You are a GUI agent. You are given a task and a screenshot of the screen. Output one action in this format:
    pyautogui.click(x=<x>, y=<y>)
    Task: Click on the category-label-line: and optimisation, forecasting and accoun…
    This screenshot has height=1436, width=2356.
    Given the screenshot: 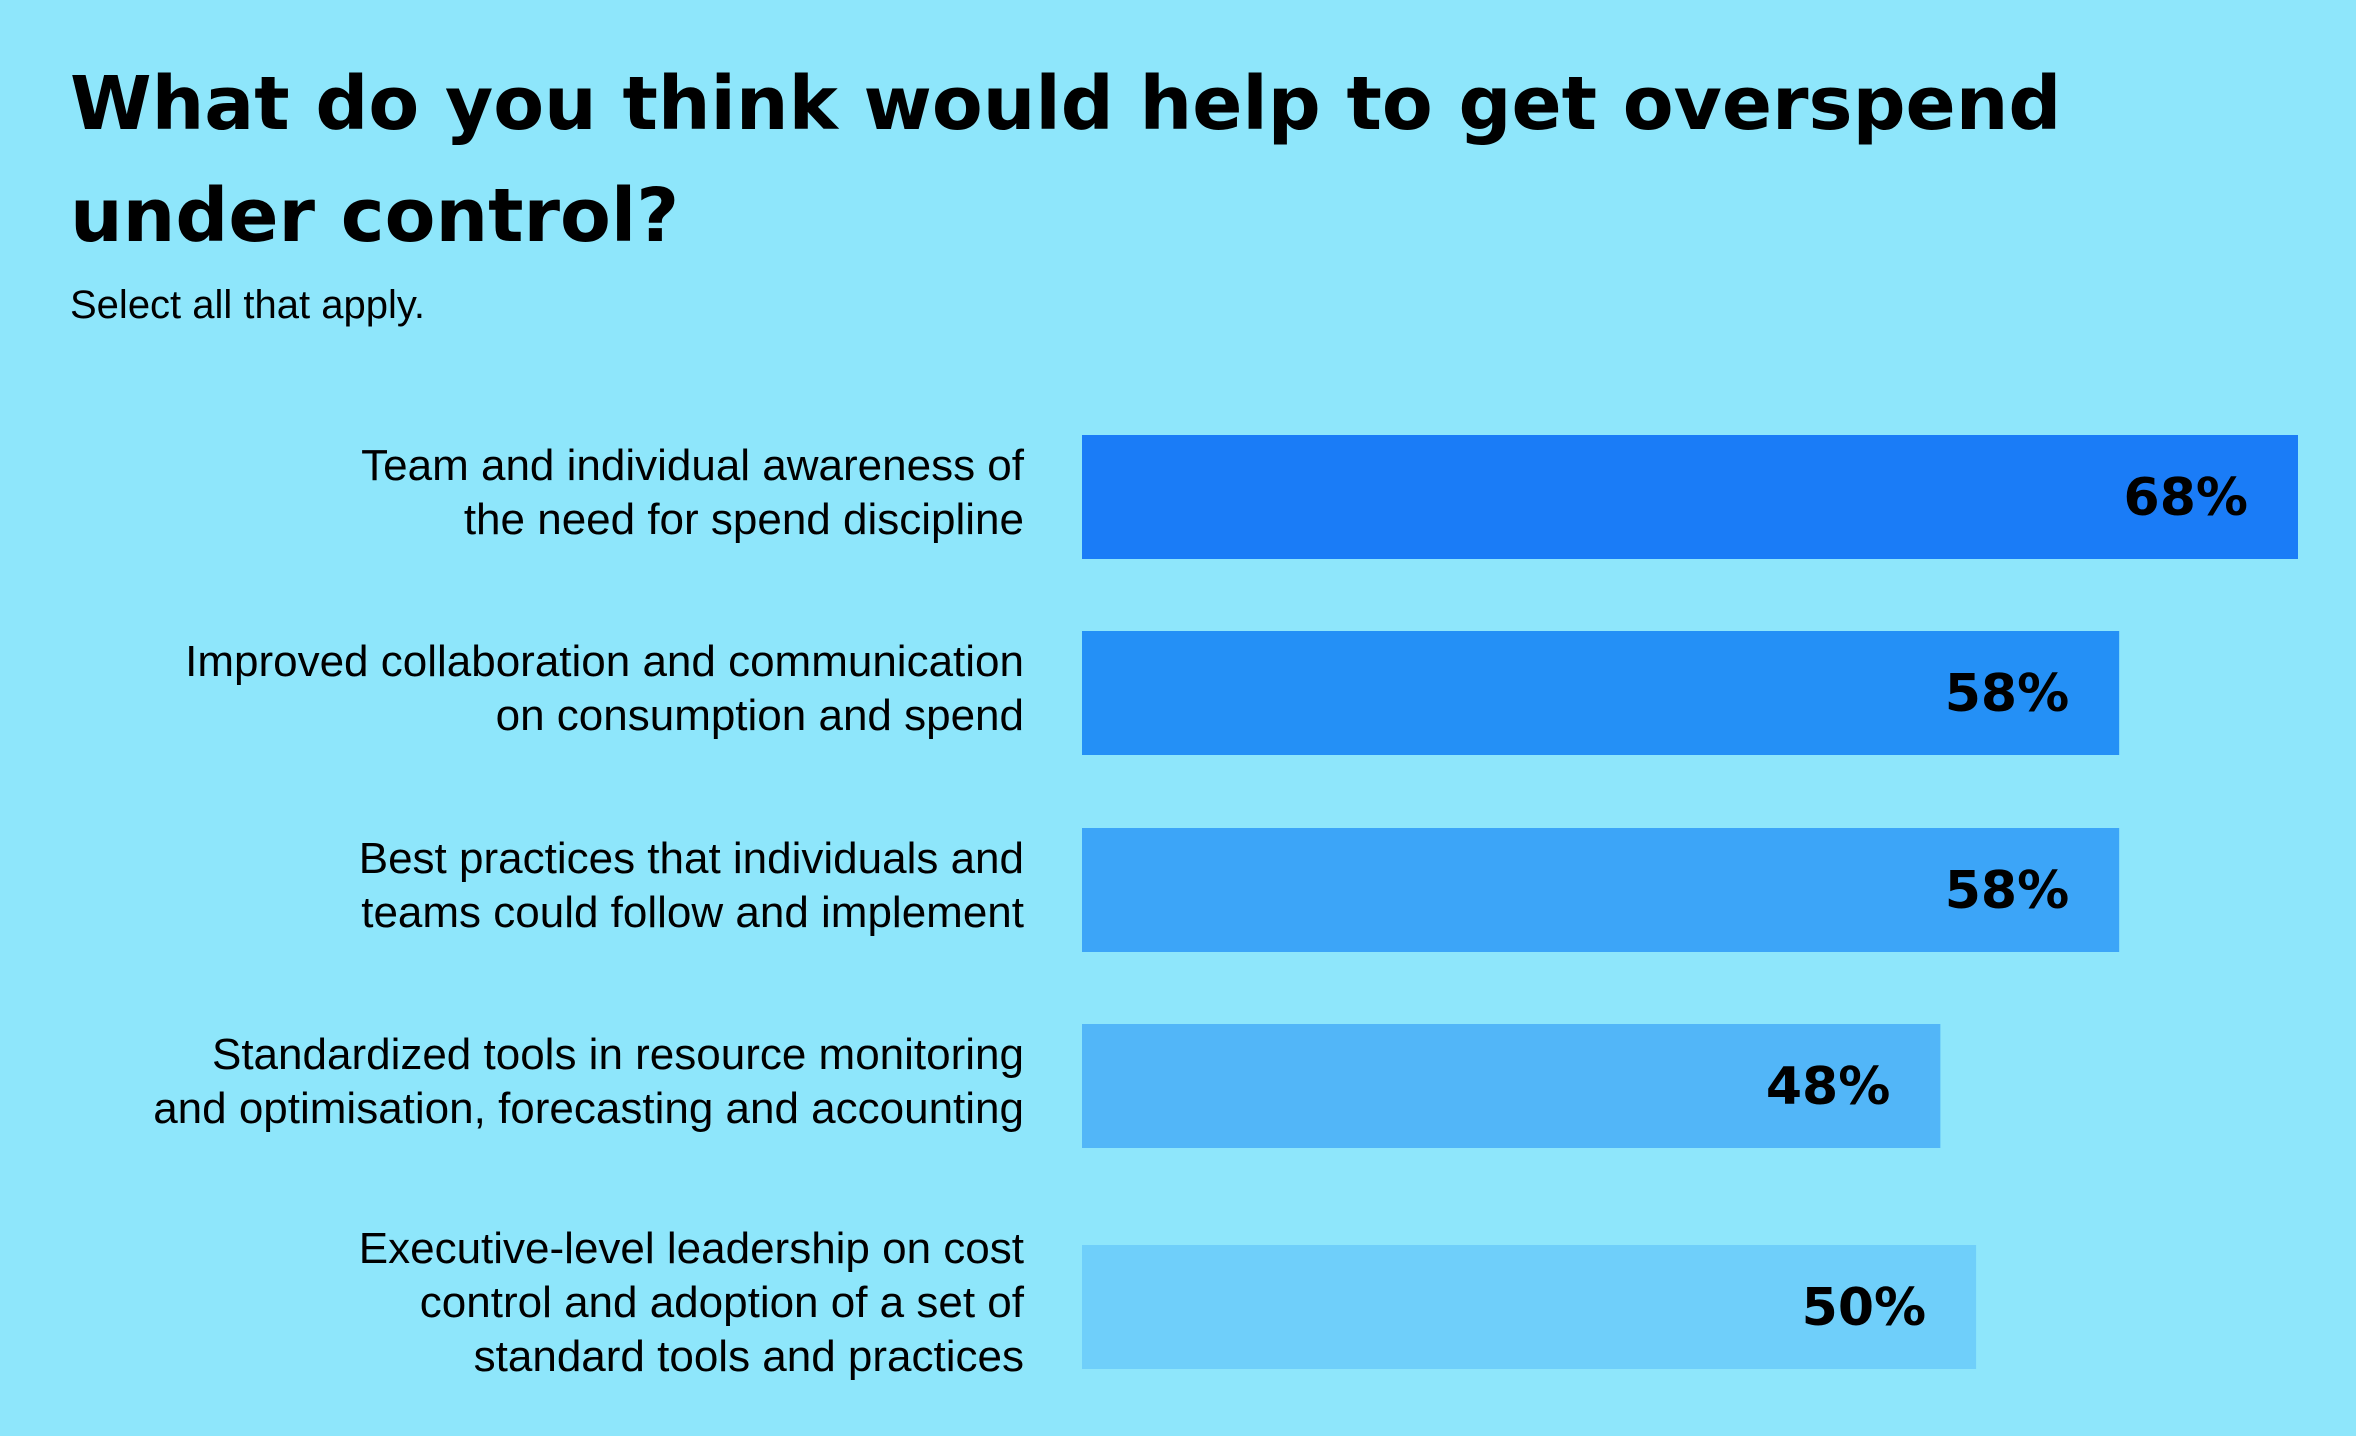 What is the action you would take?
    pyautogui.click(x=588, y=1108)
    